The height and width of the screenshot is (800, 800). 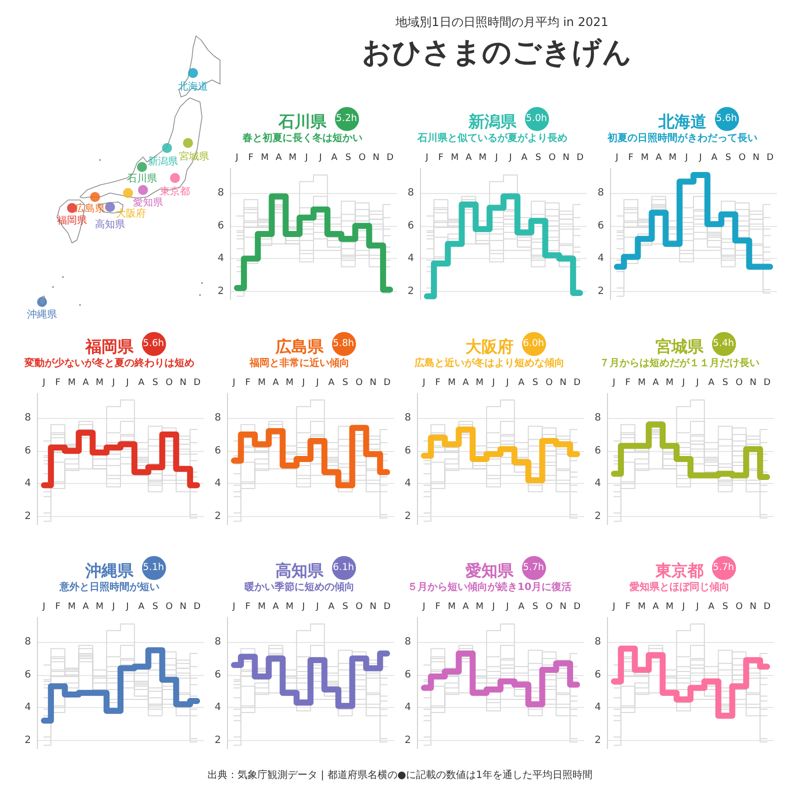 What do you see at coordinates (194, 157) in the screenshot?
I see `category-label: 宮城県` at bounding box center [194, 157].